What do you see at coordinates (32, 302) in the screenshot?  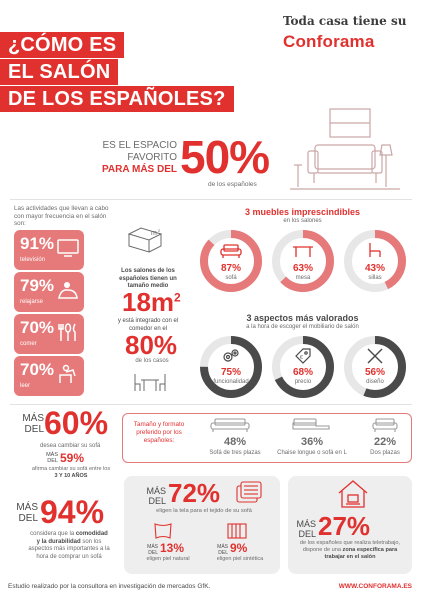 I see `activity-label: relajarse` at bounding box center [32, 302].